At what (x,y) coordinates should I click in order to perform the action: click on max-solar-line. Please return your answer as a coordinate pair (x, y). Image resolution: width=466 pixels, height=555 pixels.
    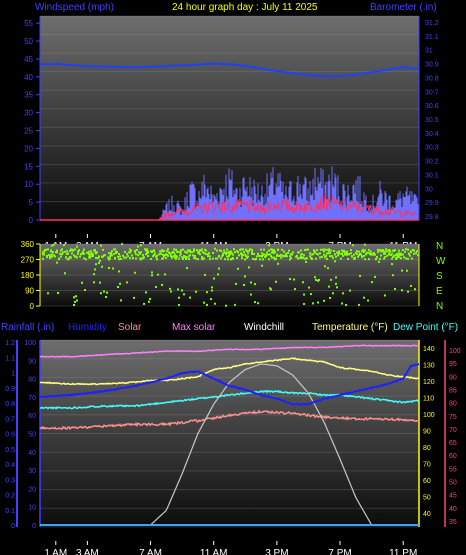
    Looking at the image, I should click on (229, 351).